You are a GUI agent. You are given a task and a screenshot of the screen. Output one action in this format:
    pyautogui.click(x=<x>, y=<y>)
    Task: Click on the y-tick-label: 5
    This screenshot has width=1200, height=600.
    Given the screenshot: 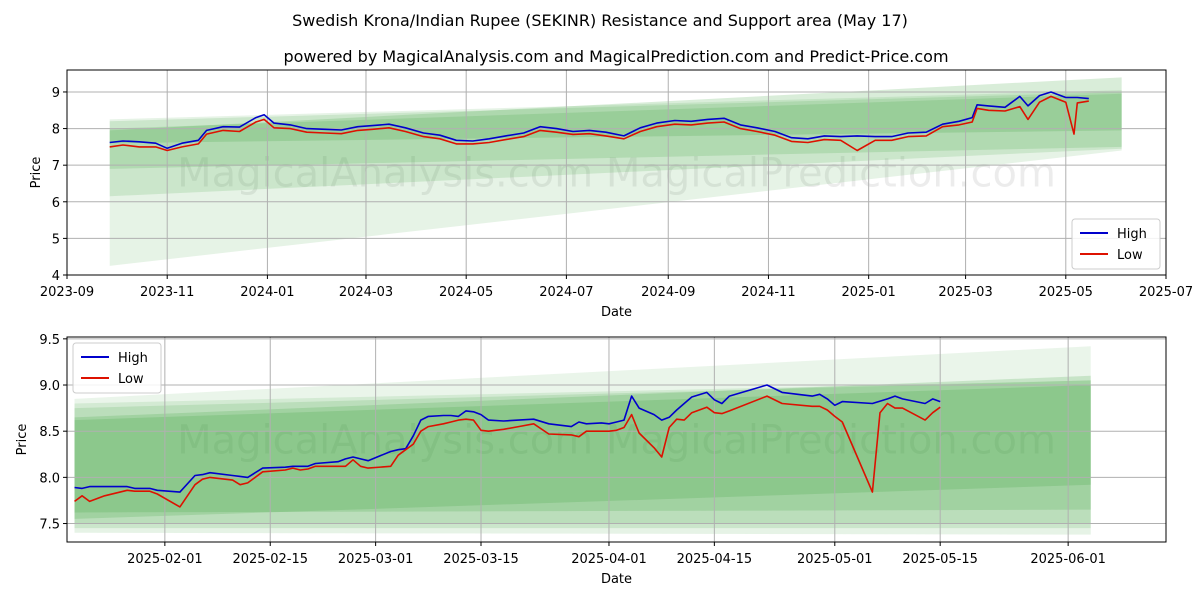 What is the action you would take?
    pyautogui.click(x=56, y=239)
    